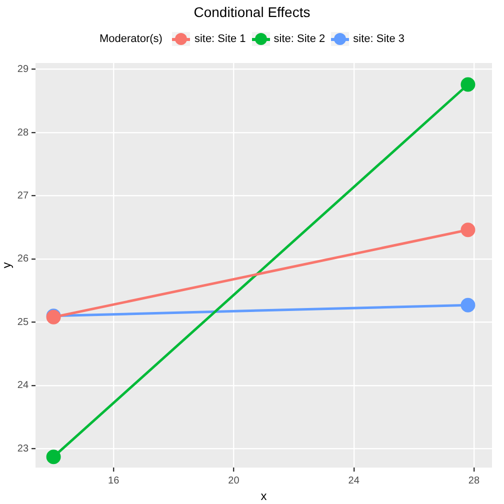 The image size is (504, 504). I want to click on y-tick-label: 29, so click(23, 70).